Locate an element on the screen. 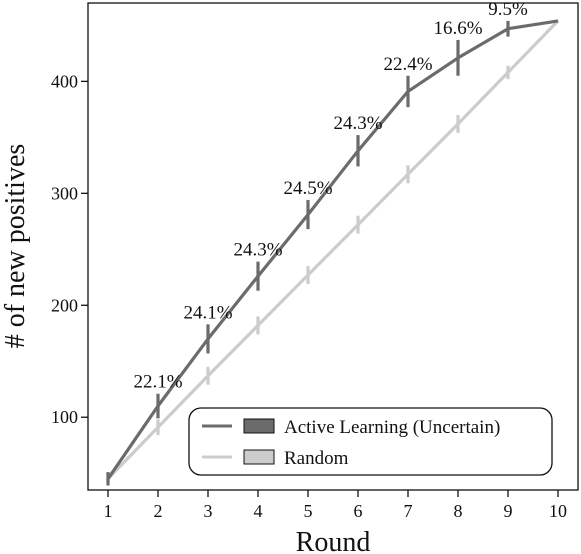 This screenshot has height=554, width=581. x-tick-label: 1 is located at coordinates (108, 511).